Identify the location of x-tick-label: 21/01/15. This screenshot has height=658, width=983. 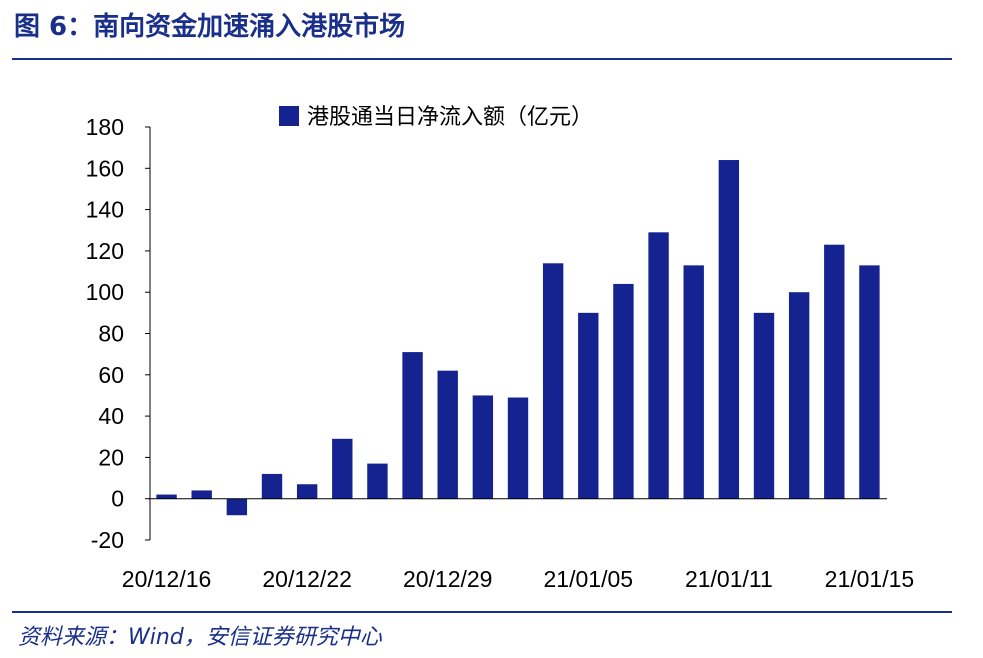
(870, 579).